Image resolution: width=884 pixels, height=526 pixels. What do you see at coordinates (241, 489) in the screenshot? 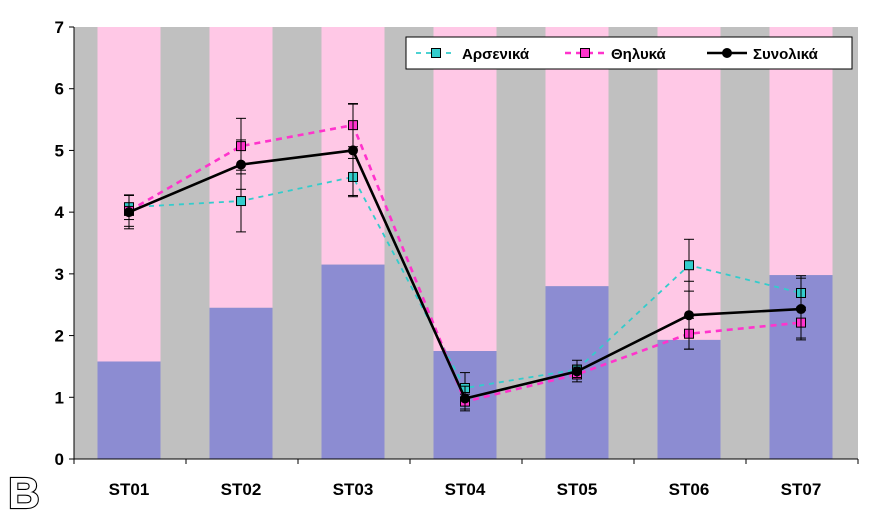
I see `x-tick-label: ST02` at bounding box center [241, 489].